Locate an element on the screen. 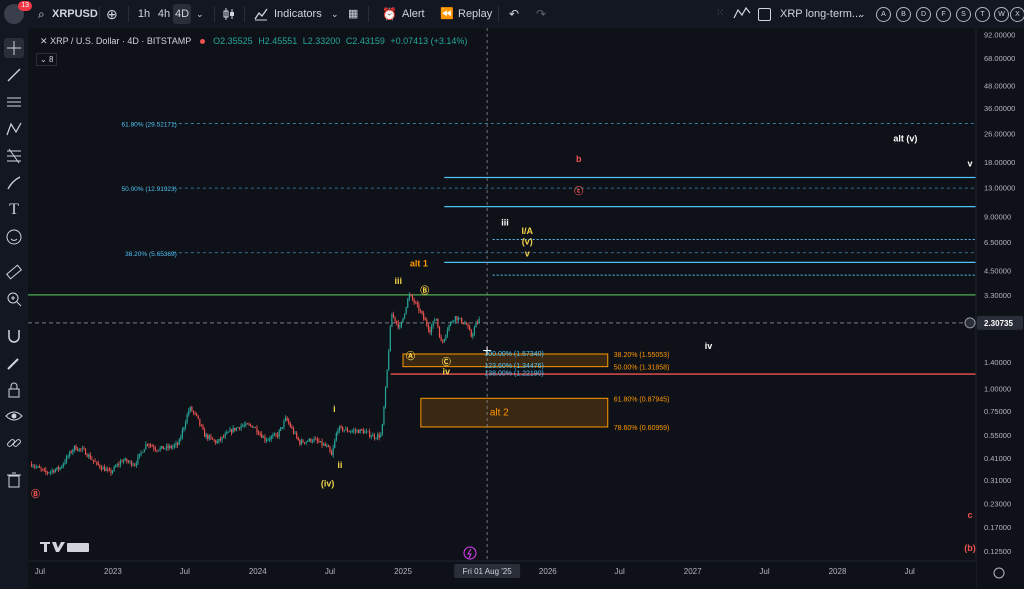 This screenshot has width=1024, height=589. emoji-icon is located at coordinates (14, 237).